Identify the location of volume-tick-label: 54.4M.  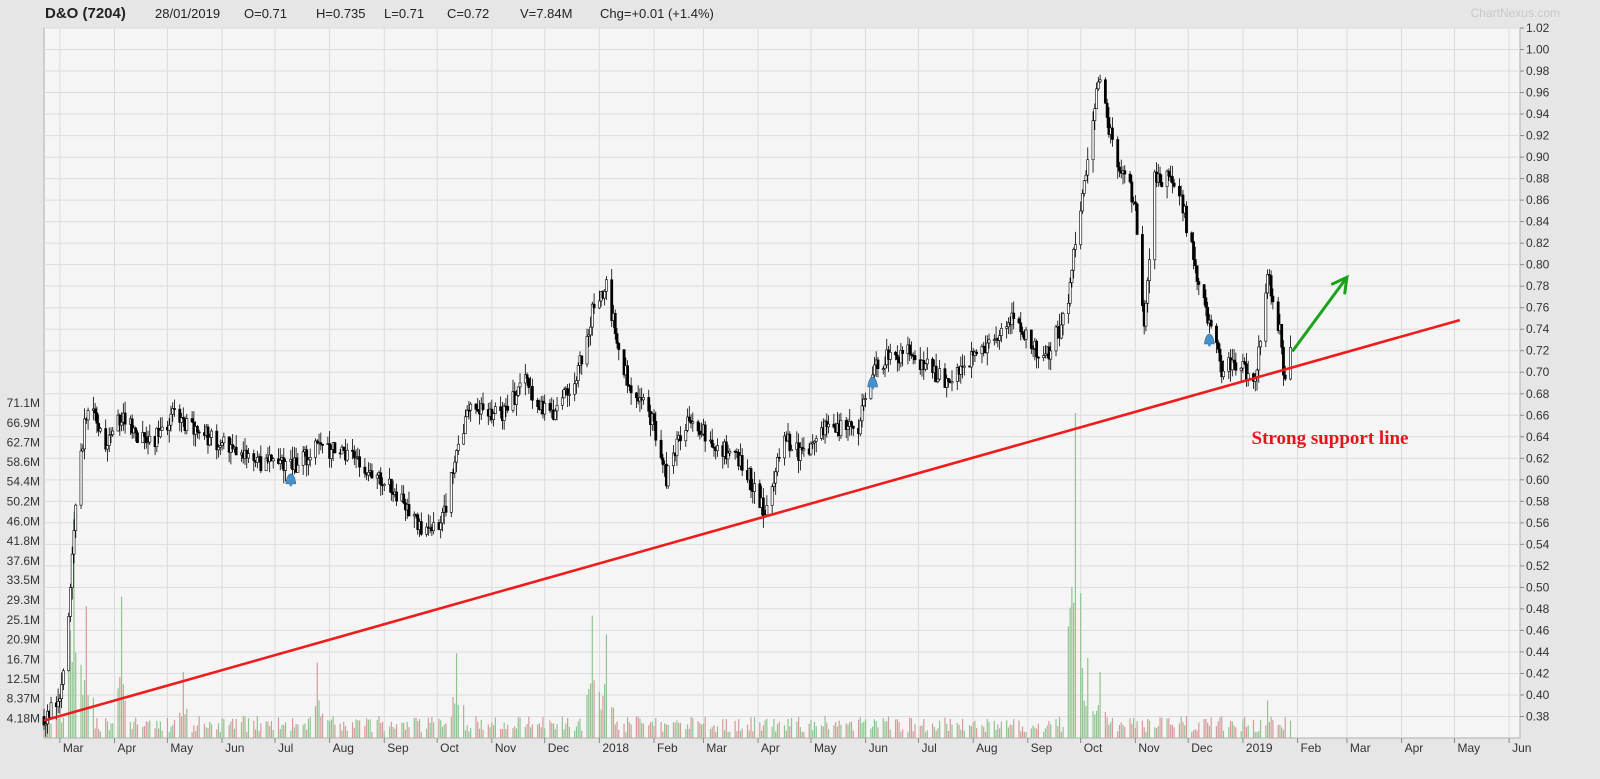
(23, 482).